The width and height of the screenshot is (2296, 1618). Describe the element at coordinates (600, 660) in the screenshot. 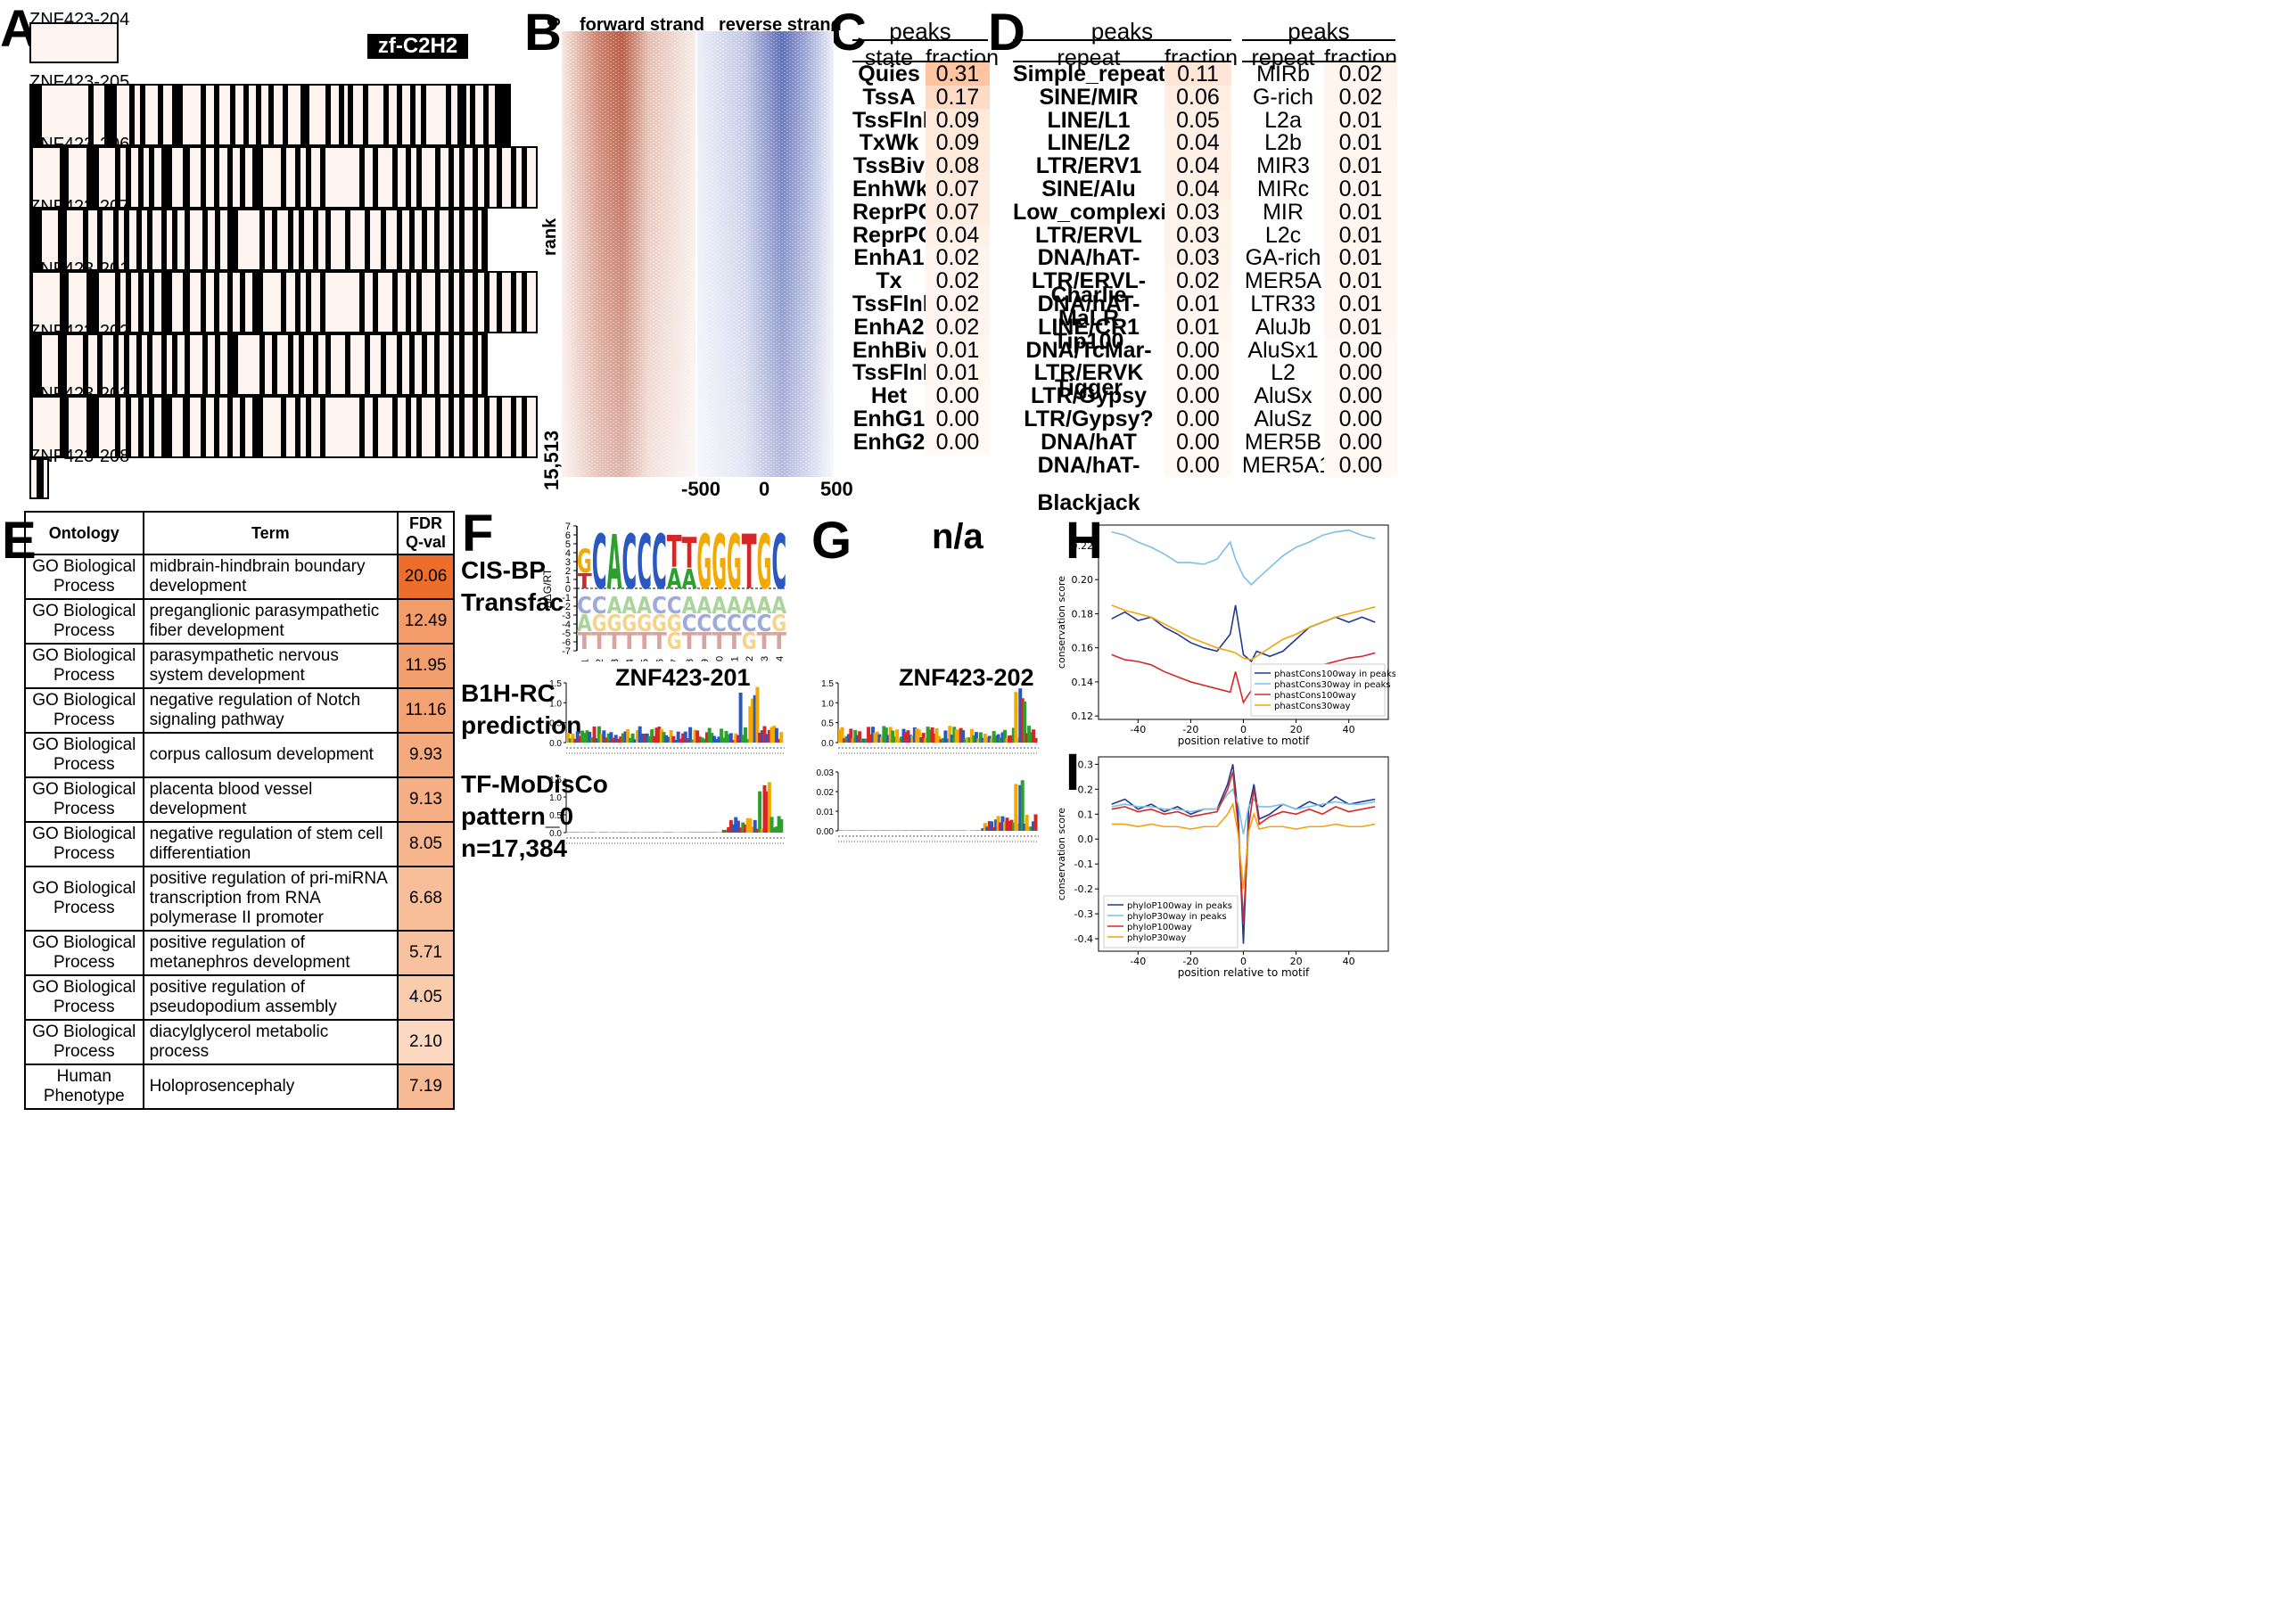

I see `logo-xtick: 2` at that location.